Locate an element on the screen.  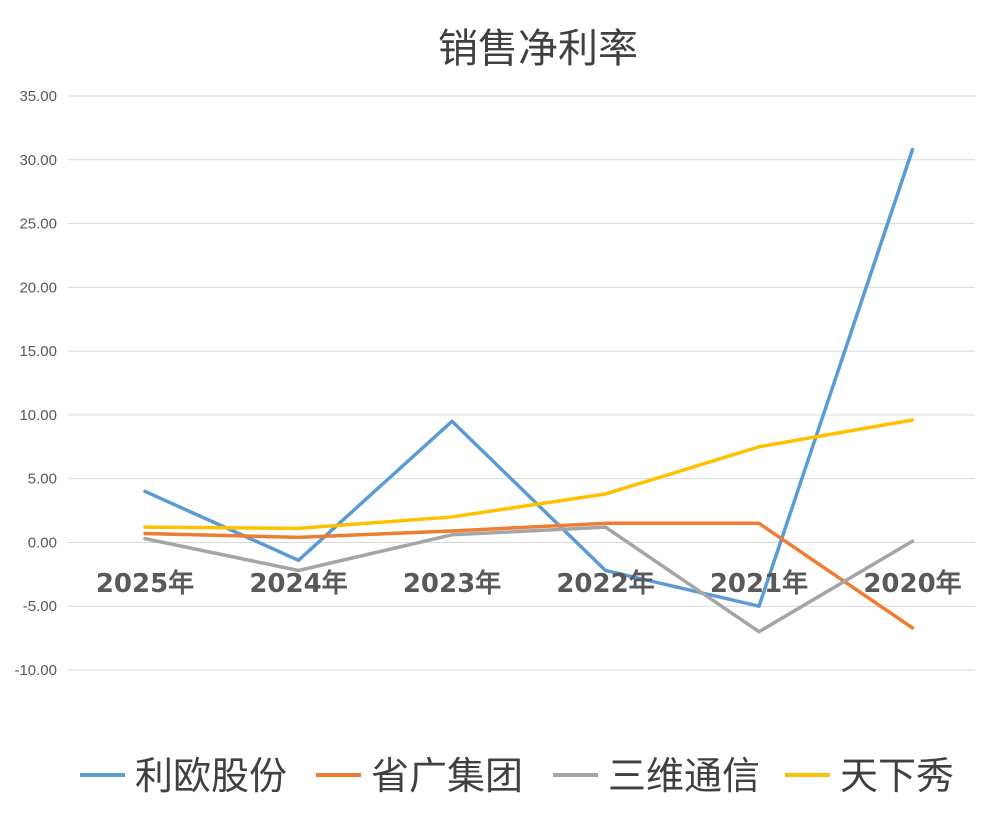
y-tick-label: -10.00 is located at coordinates (35, 670).